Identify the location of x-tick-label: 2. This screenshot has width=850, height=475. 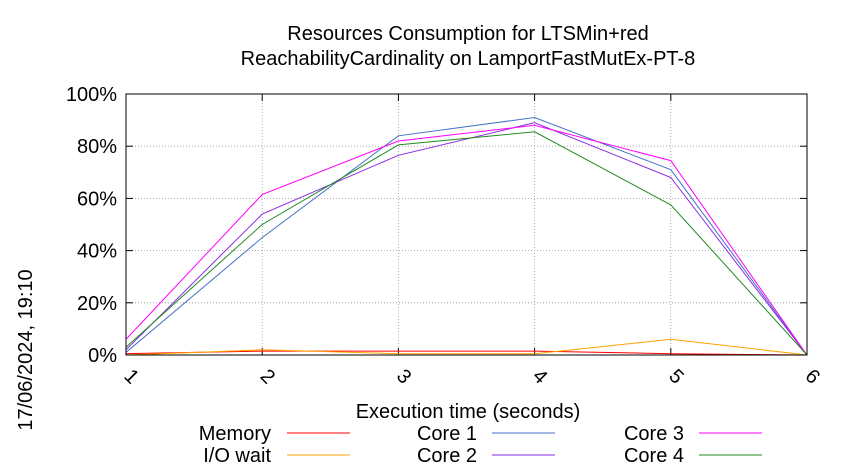
(267, 376).